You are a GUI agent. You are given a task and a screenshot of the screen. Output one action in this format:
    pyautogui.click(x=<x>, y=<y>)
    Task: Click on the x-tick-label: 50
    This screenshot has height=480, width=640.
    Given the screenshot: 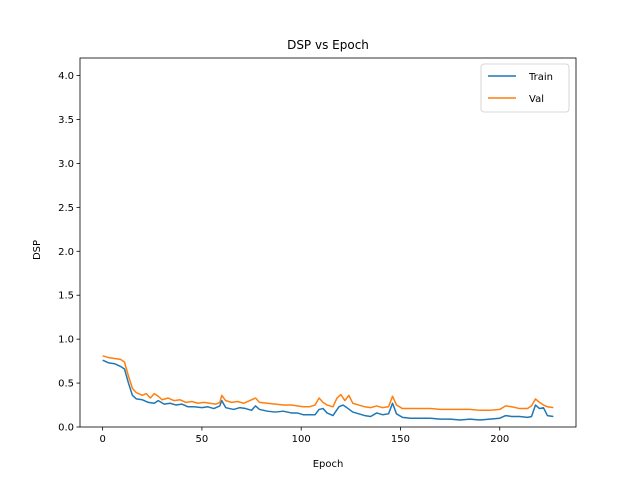 What is the action you would take?
    pyautogui.click(x=202, y=439)
    